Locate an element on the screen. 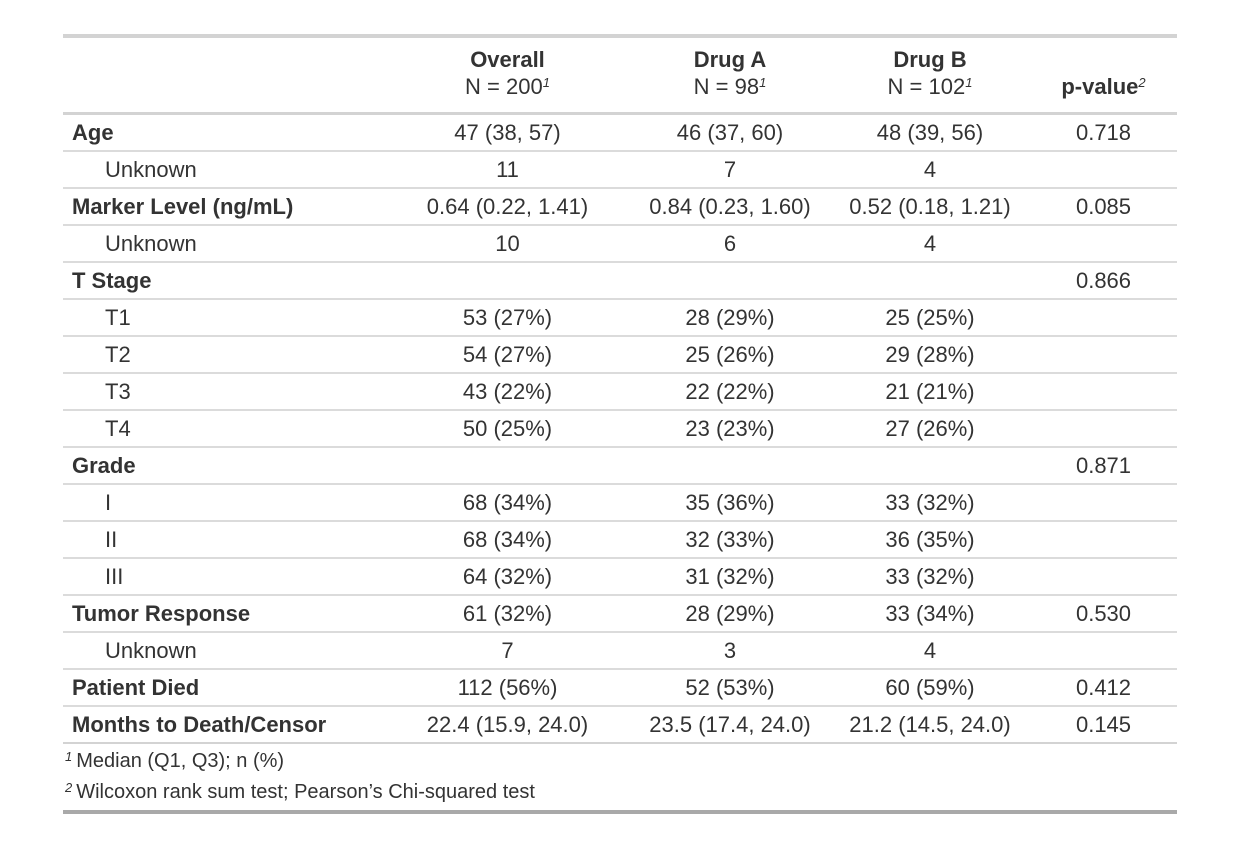 This screenshot has height=864, width=1242. table-row: Unknown 11 7 4 is located at coordinates (620, 169).